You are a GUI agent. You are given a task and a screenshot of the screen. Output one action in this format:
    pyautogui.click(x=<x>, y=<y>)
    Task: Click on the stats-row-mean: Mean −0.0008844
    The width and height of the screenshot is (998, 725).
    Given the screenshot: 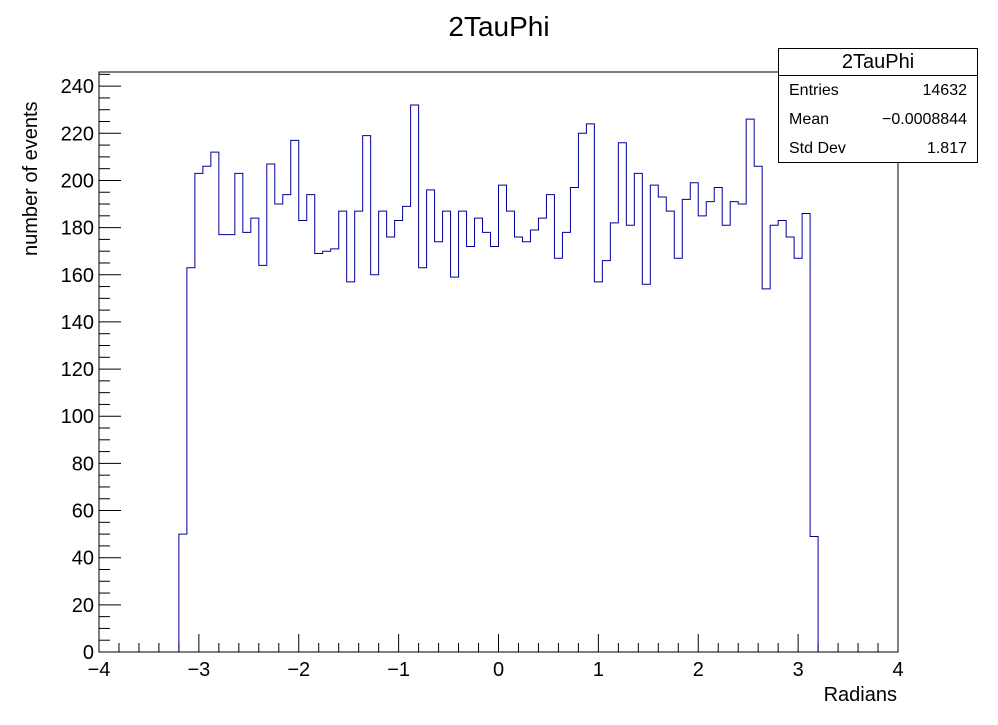 What is the action you would take?
    pyautogui.click(x=878, y=119)
    